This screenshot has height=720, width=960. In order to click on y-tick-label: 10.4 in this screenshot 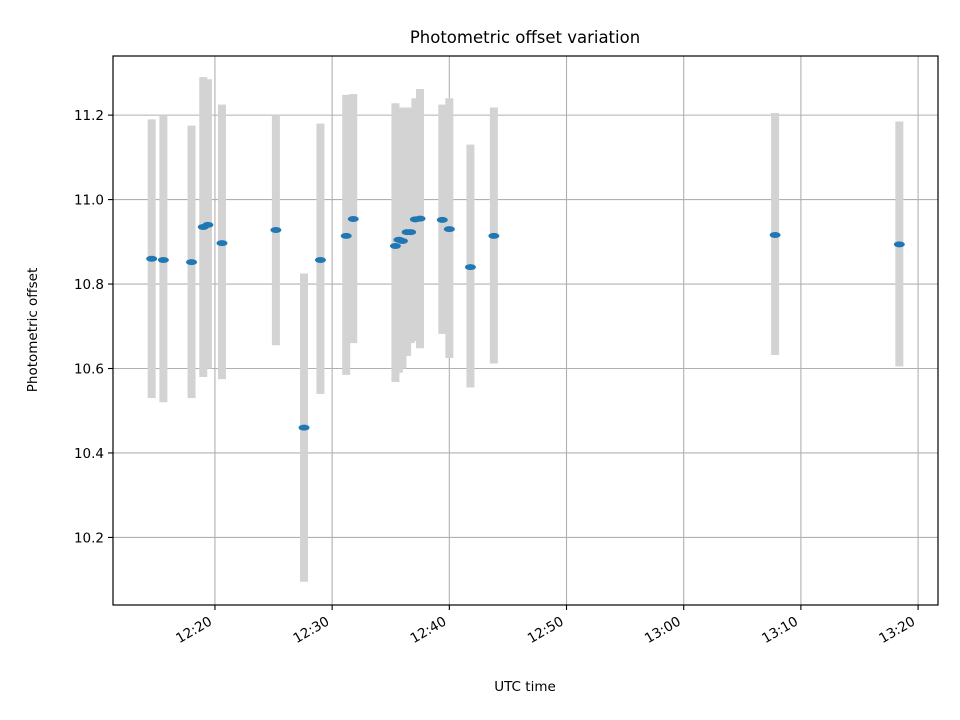, I will do `click(89, 454)`.